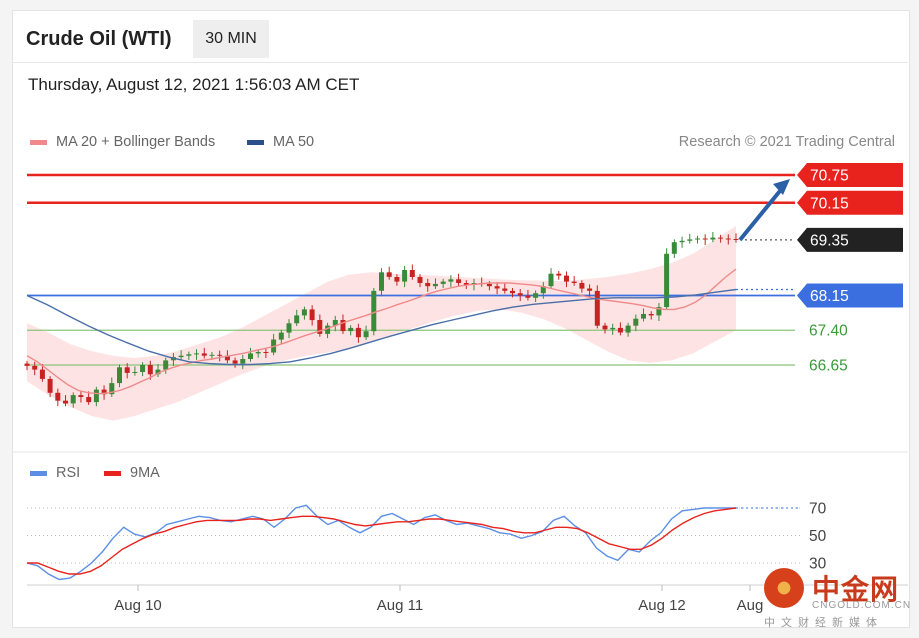 This screenshot has height=638, width=919. Describe the element at coordinates (823, 623) in the screenshot. I see `watermark-subtitle: 中文财经新媒体` at that location.